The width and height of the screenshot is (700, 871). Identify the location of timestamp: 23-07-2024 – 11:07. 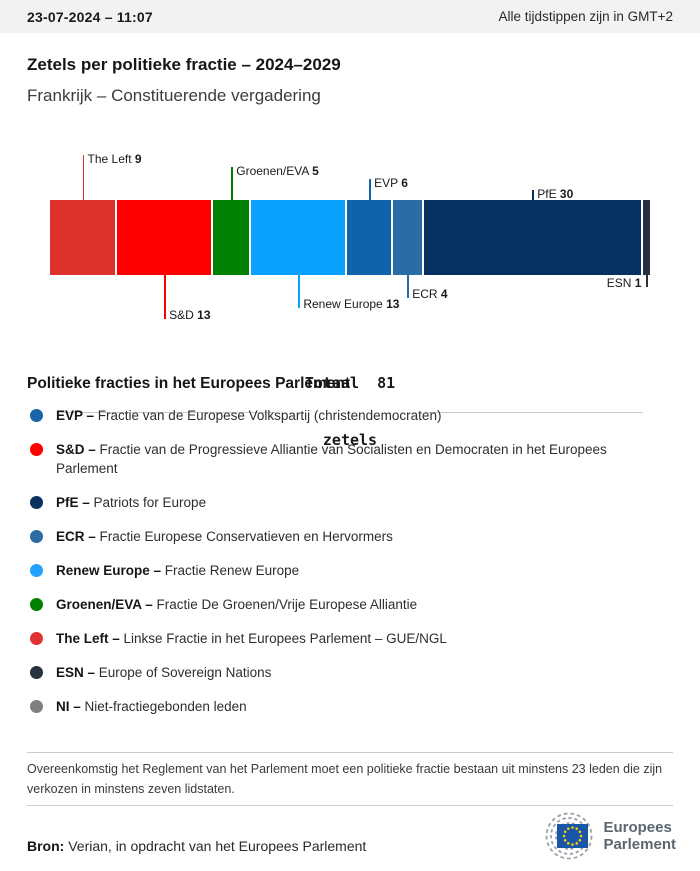
(90, 16).